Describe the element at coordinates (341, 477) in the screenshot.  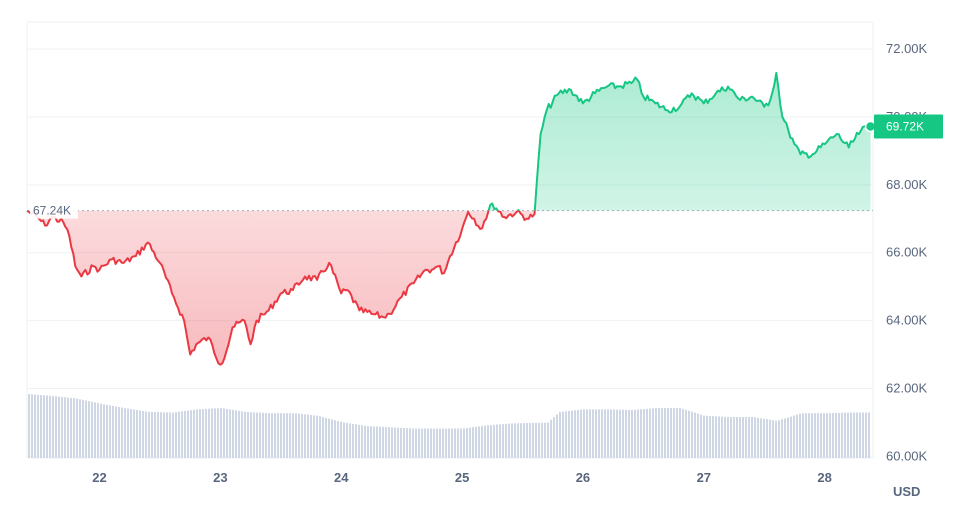
I see `x-tick-label: 24` at that location.